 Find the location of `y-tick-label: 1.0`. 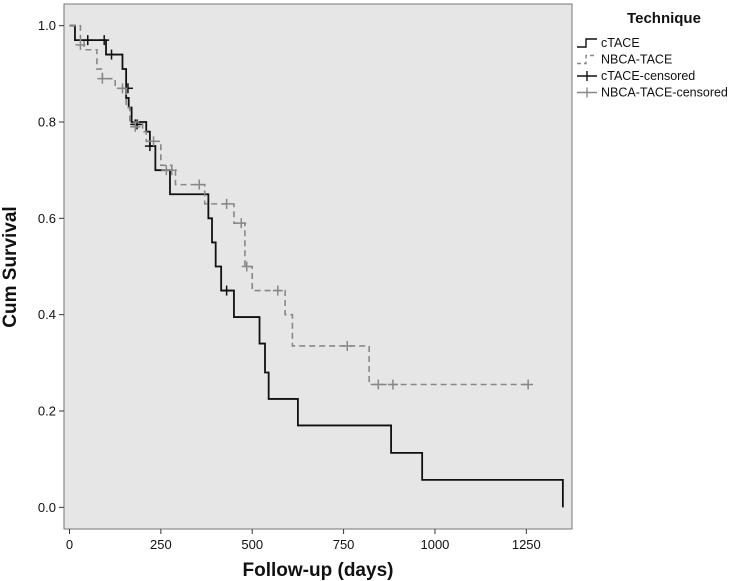

y-tick-label: 1.0 is located at coordinates (47, 25).